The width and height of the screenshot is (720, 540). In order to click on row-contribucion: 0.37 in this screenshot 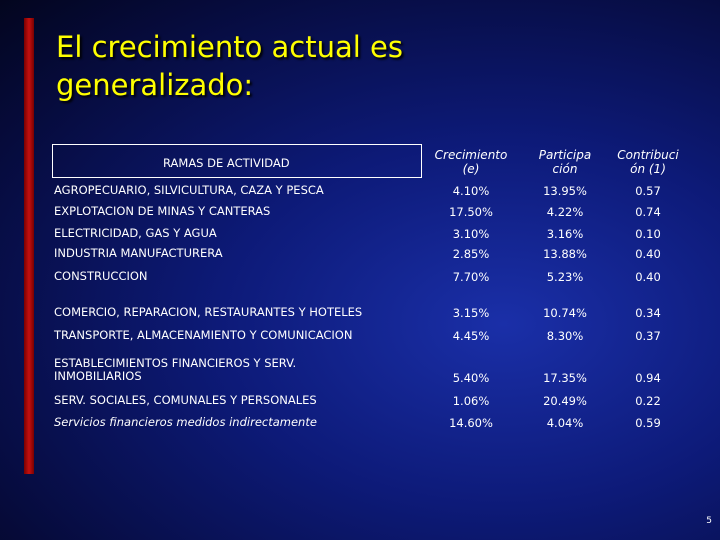, I will do `click(648, 336)`.